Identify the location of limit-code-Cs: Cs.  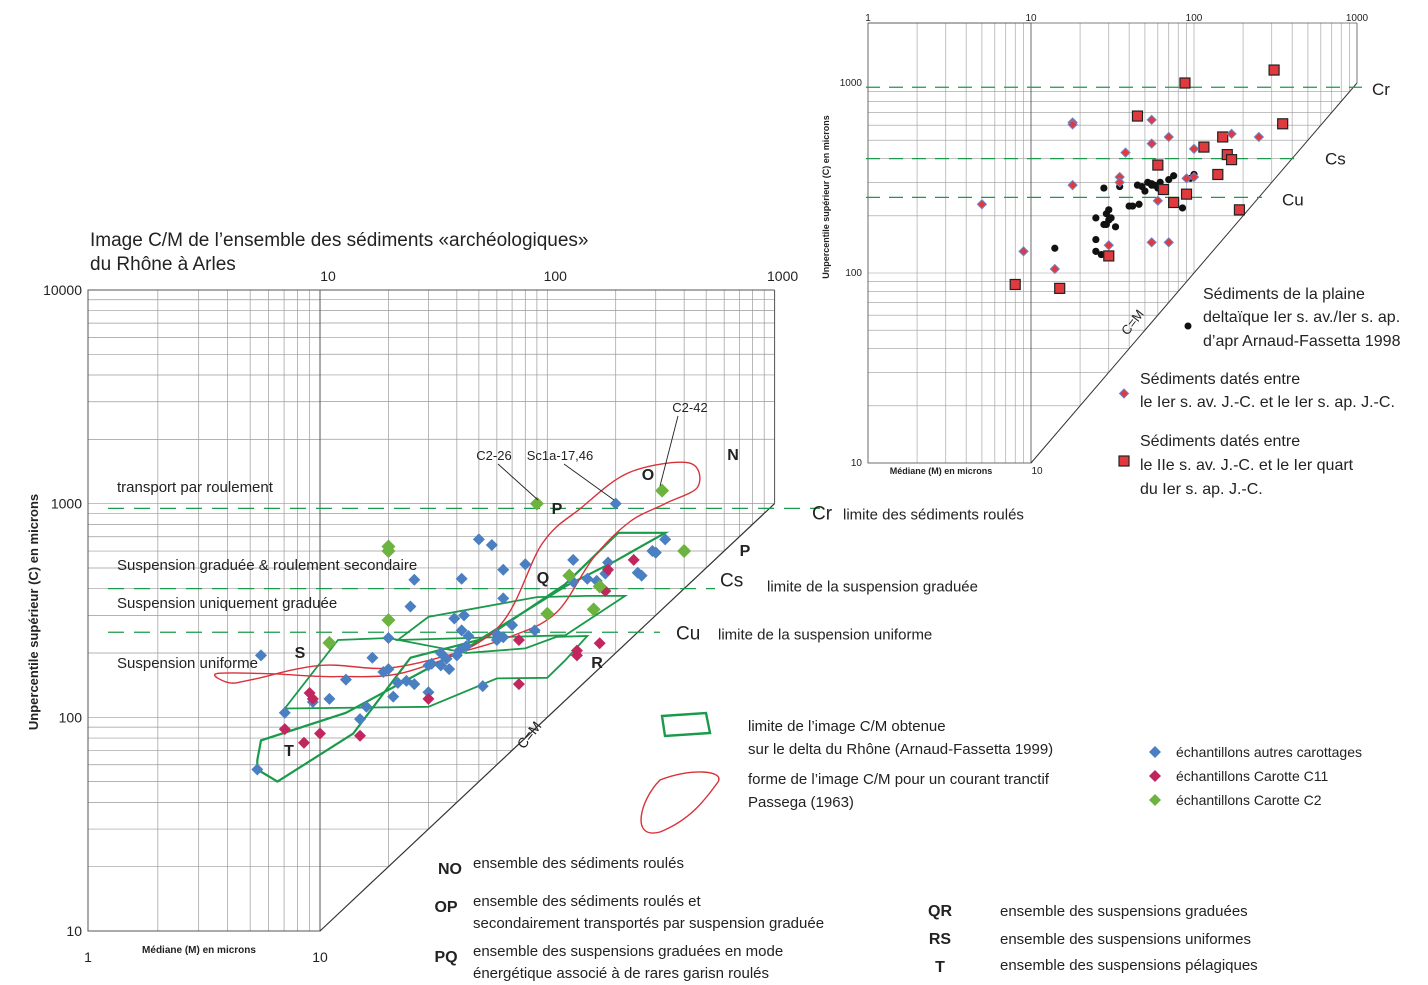
(731, 581).